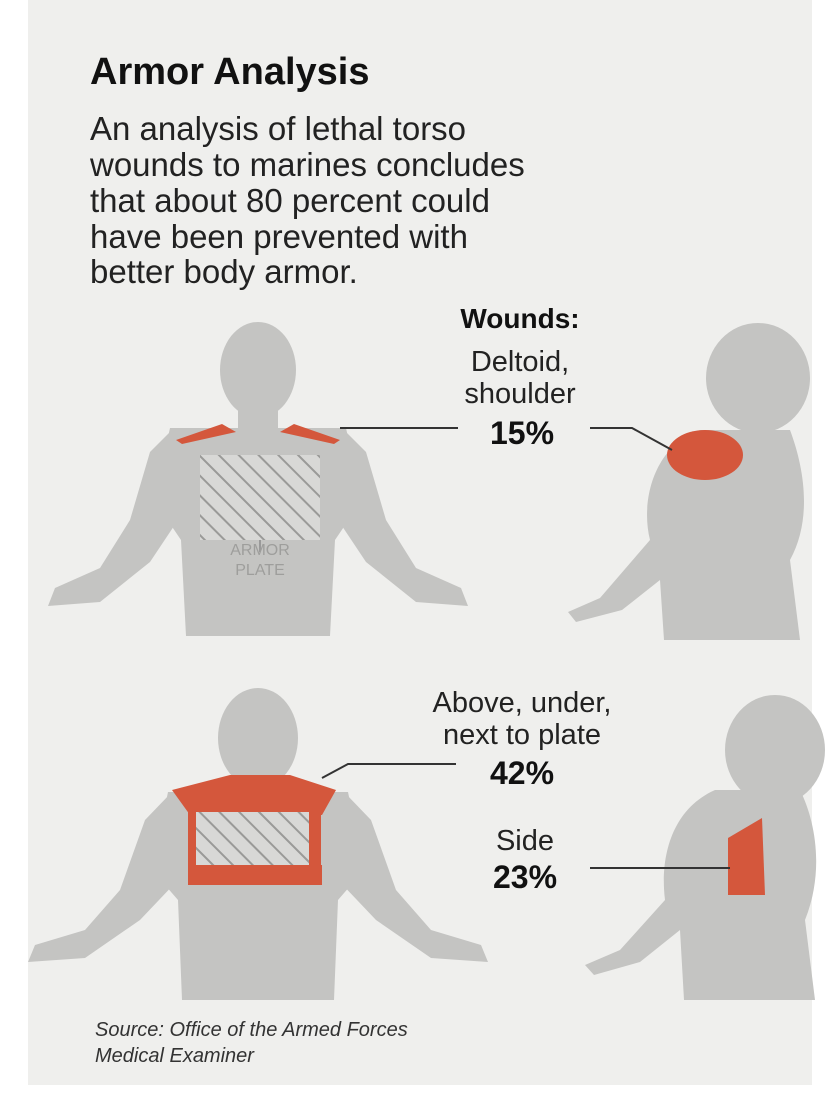 The width and height of the screenshot is (830, 1097). I want to click on description-line: better body armor., so click(224, 271).